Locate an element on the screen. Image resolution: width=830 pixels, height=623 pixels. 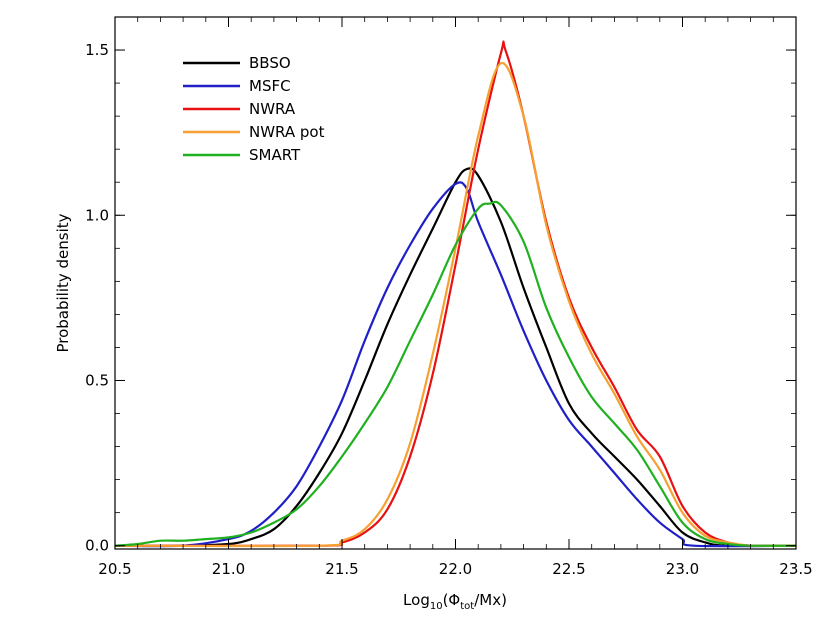
legend-label: BBSO is located at coordinates (270, 63).